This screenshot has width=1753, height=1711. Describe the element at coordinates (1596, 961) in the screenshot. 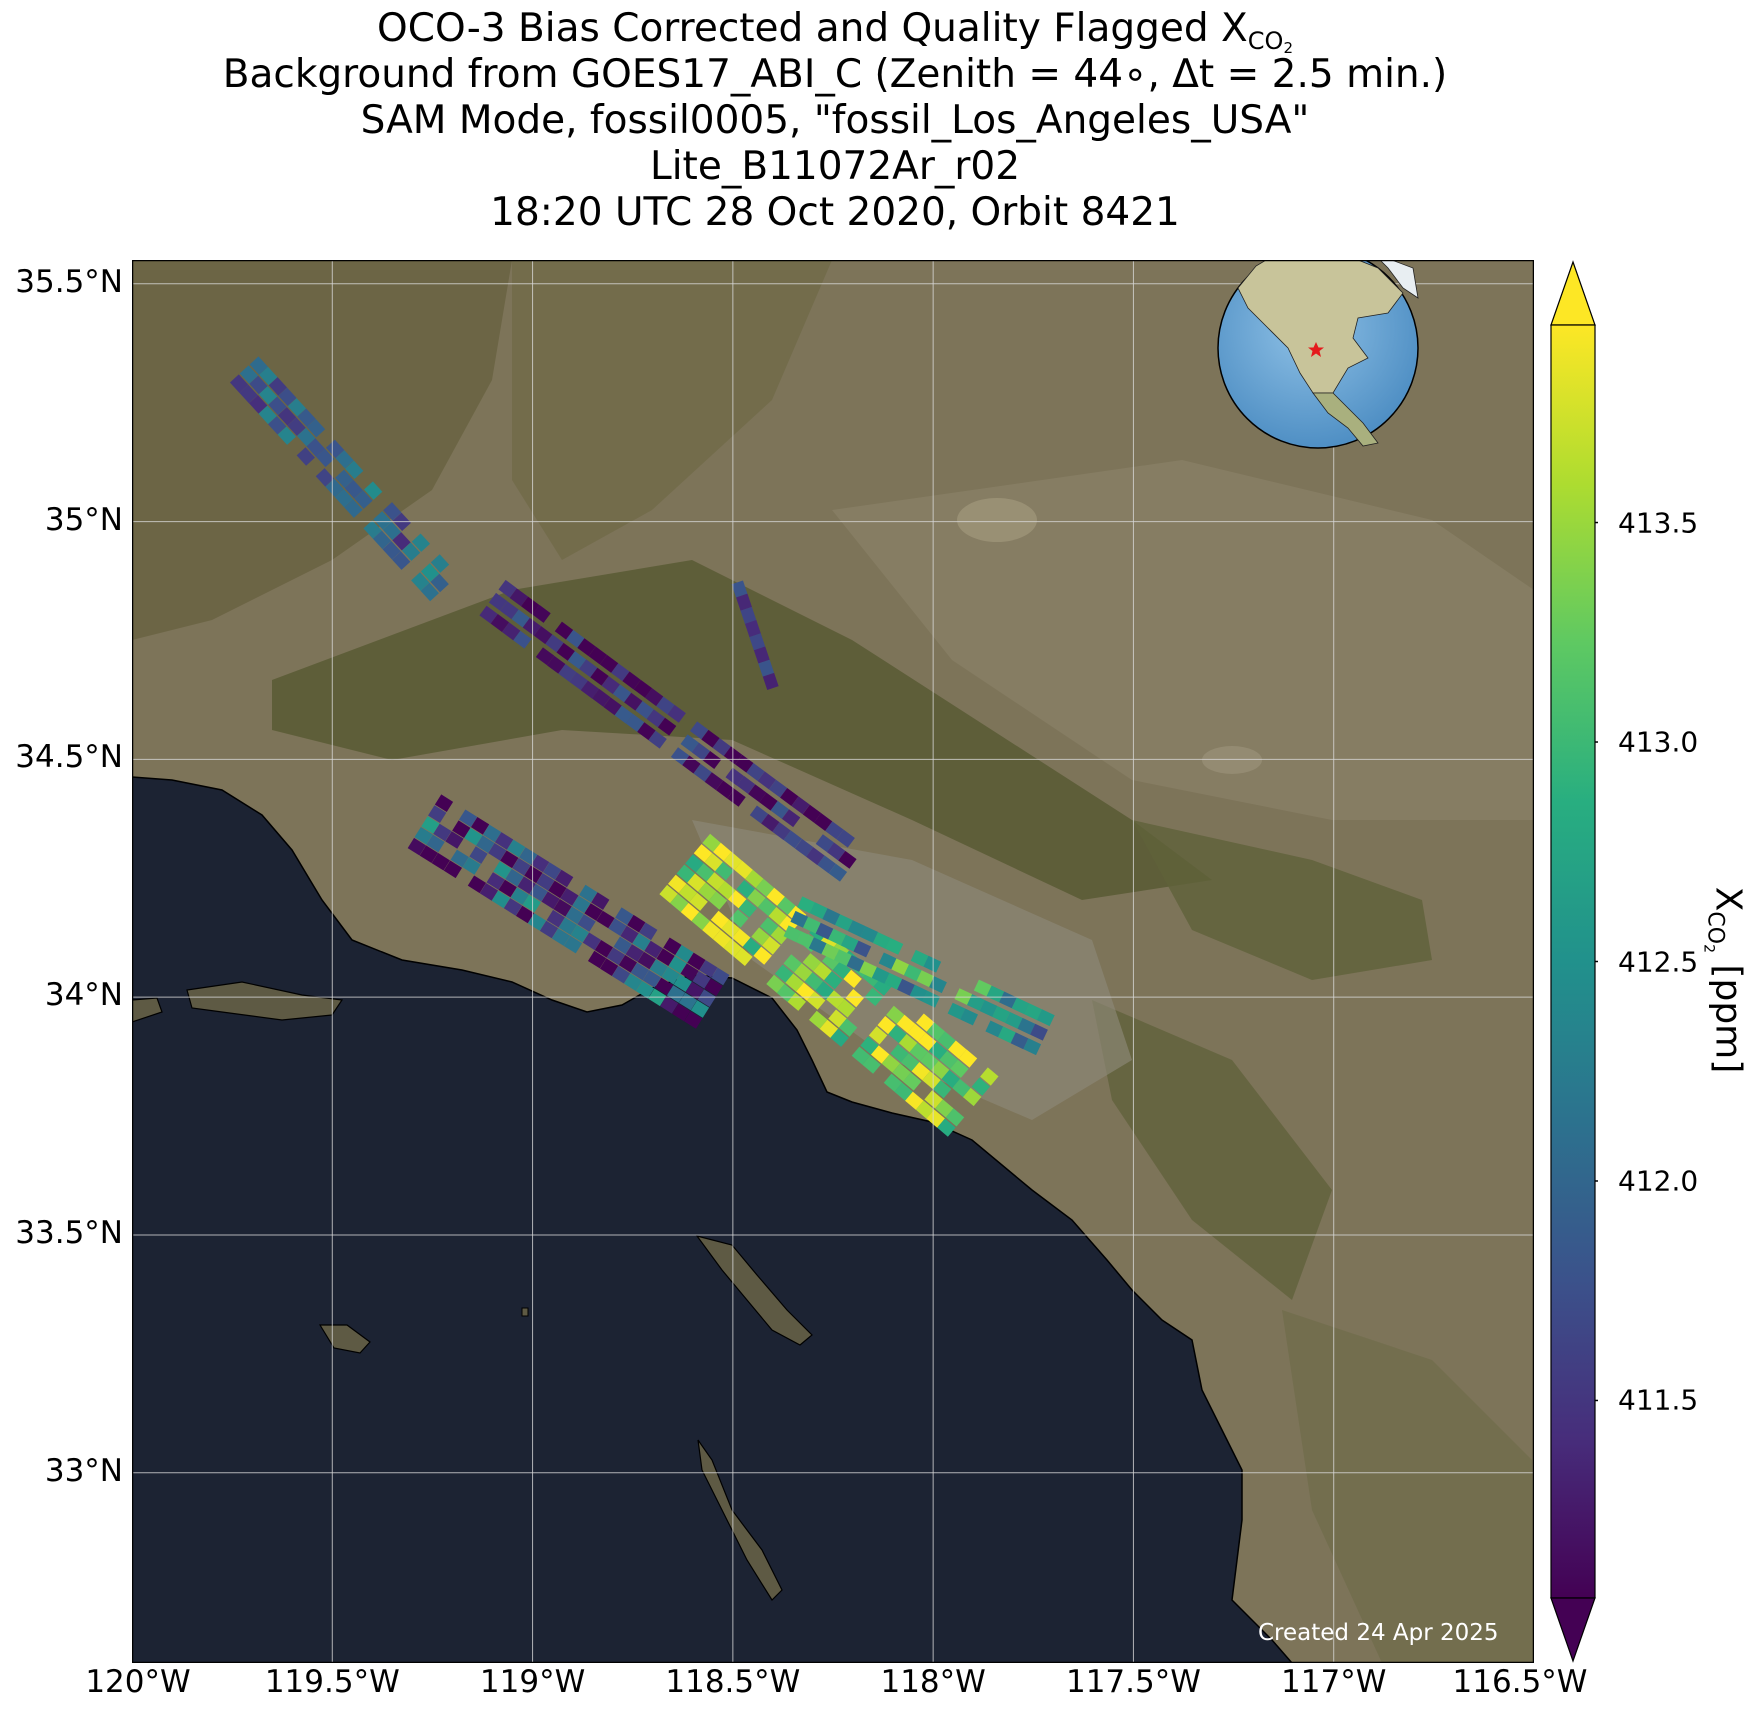

I see `colorbar-ticks` at that location.